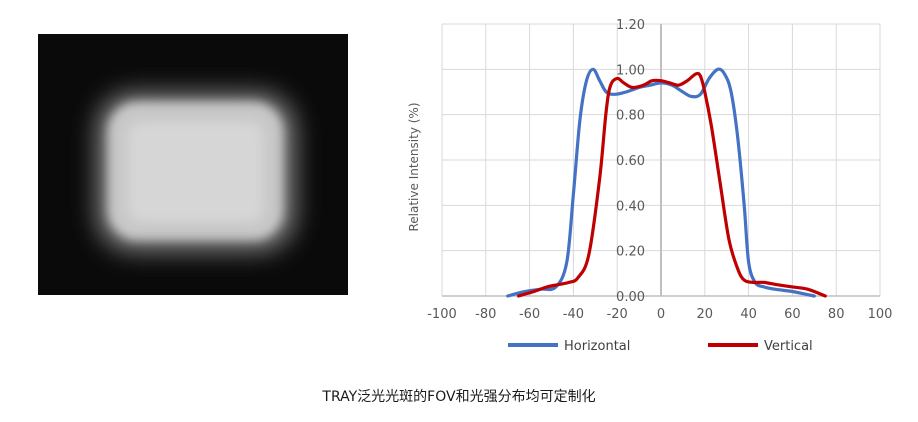 The height and width of the screenshot is (422, 918). What do you see at coordinates (630, 297) in the screenshot?
I see `y-tick-label: 0.00` at bounding box center [630, 297].